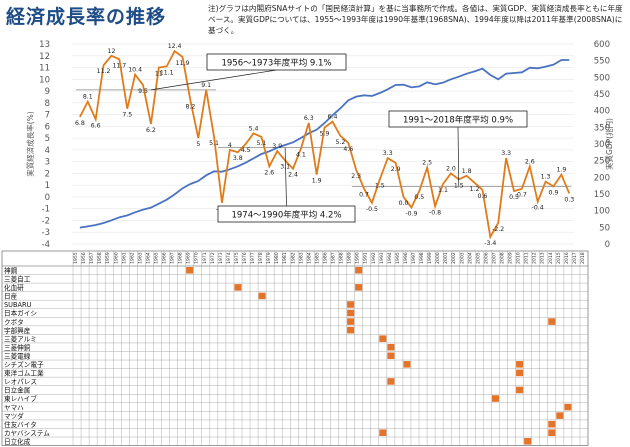  Describe the element at coordinates (325, 134) in the screenshot. I see `data-label: 5.9` at that location.